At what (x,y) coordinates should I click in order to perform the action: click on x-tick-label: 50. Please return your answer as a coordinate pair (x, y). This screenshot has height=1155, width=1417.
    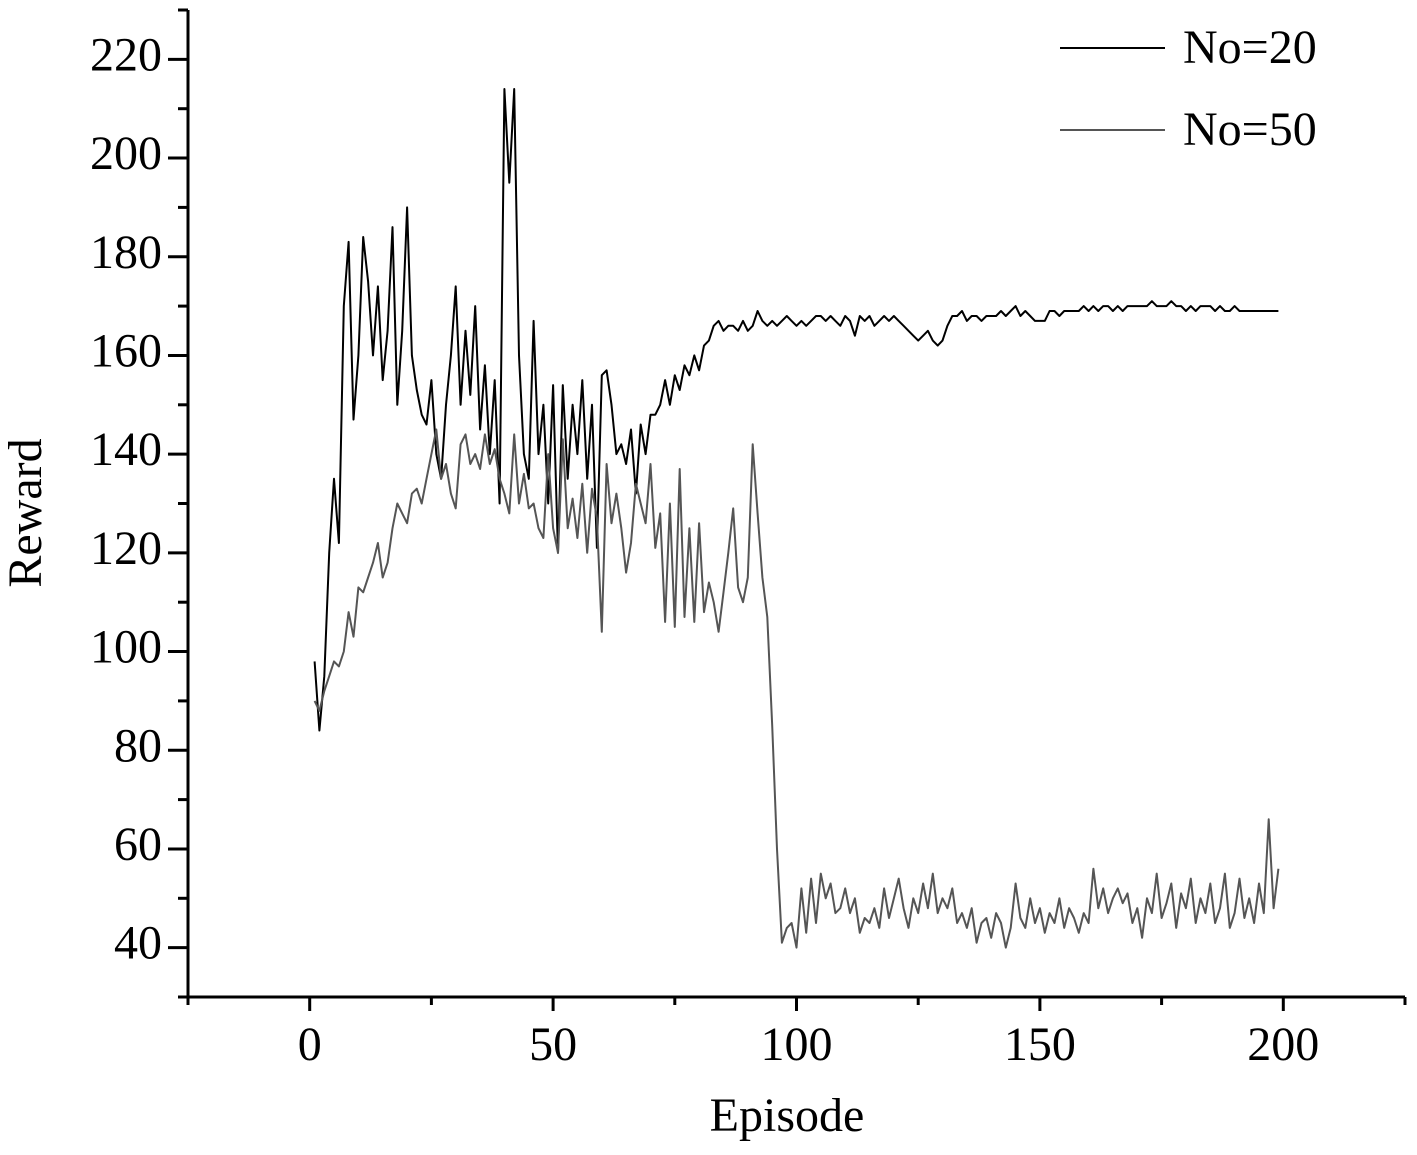
    Looking at the image, I should click on (553, 1044).